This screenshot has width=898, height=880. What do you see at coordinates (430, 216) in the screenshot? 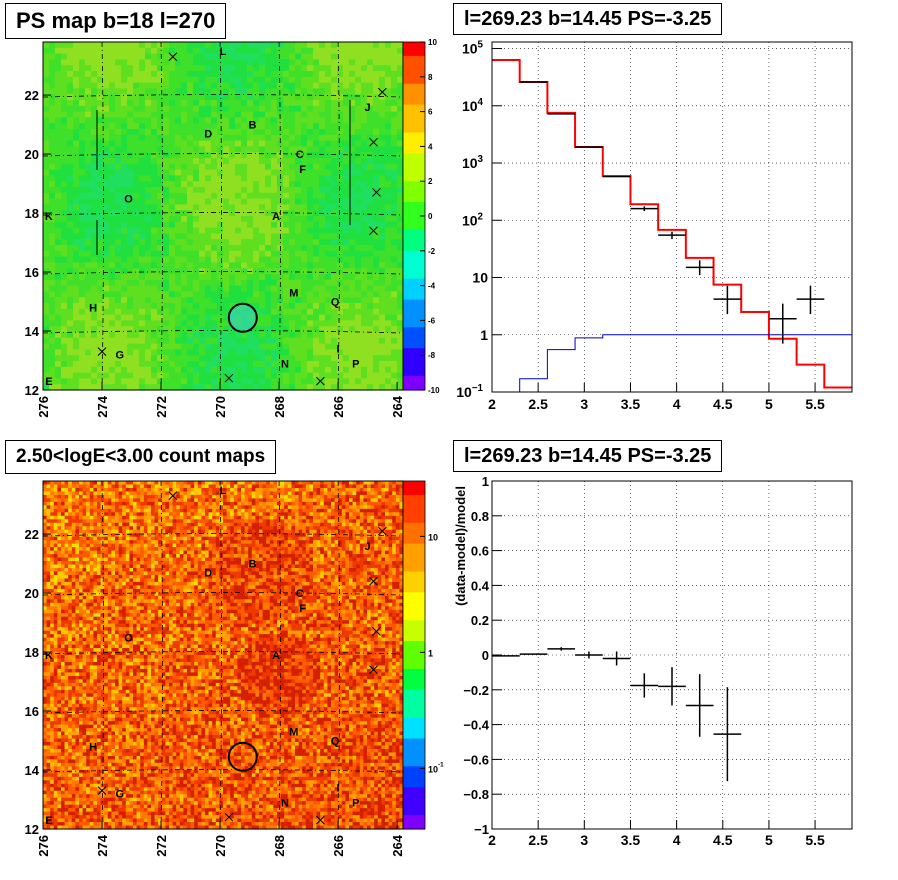
I see `colorbar-tick-label: 0` at bounding box center [430, 216].